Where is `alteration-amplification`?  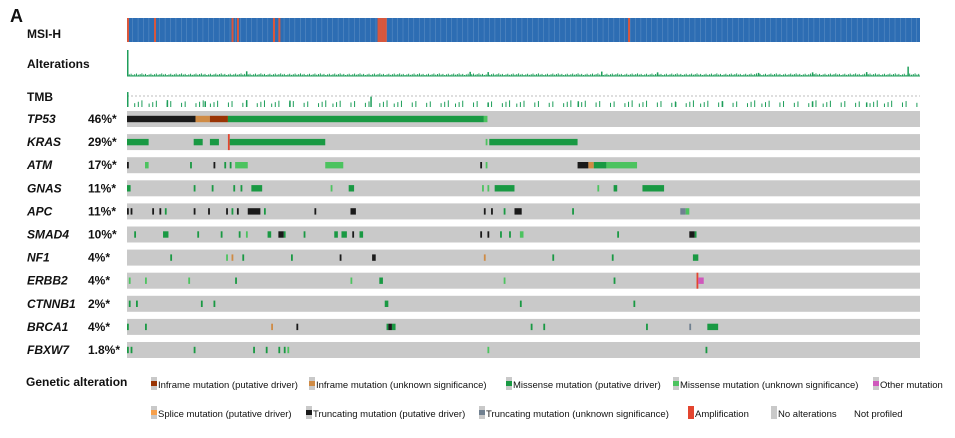
alteration-amplification is located at coordinates (228, 142).